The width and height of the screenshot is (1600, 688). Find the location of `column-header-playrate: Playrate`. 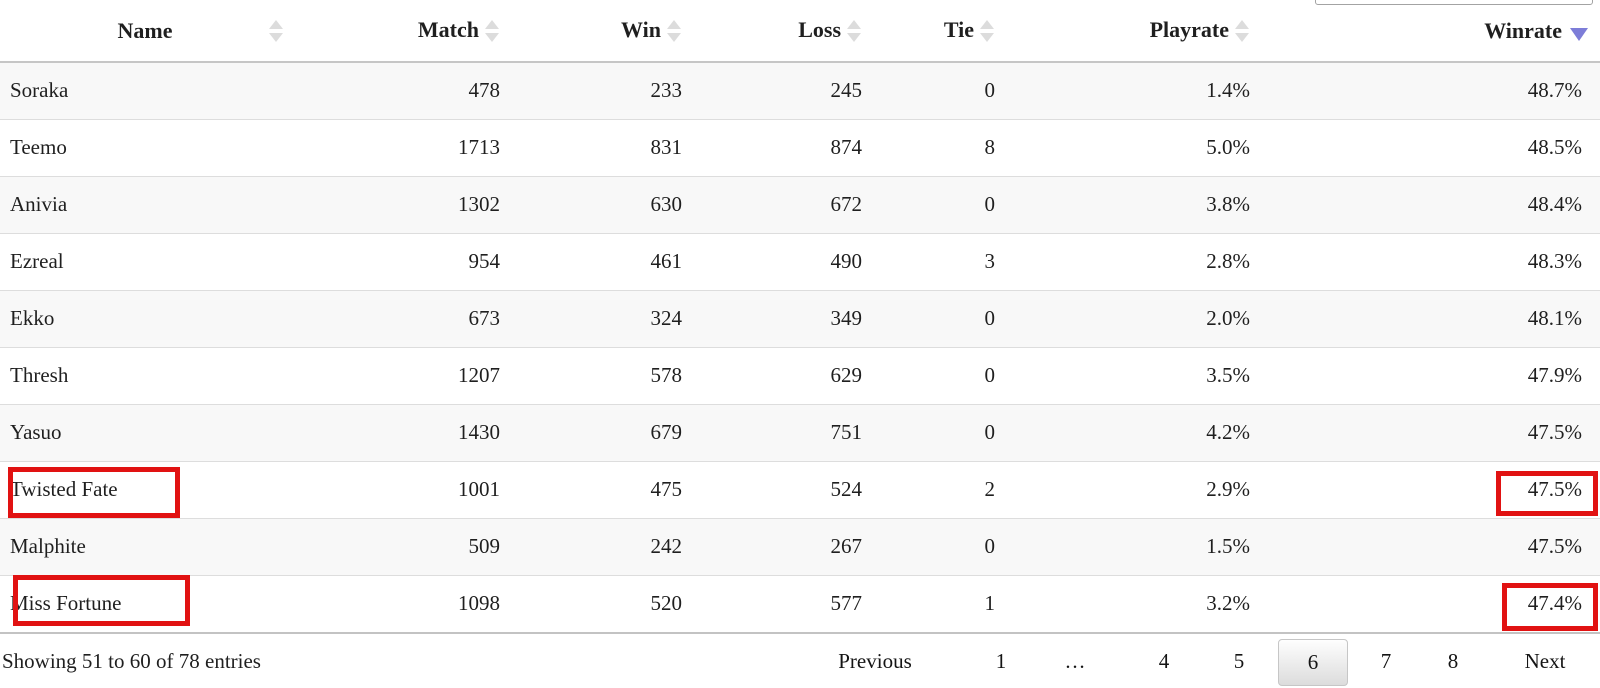

column-header-playrate: Playrate is located at coordinates (1132, 31).